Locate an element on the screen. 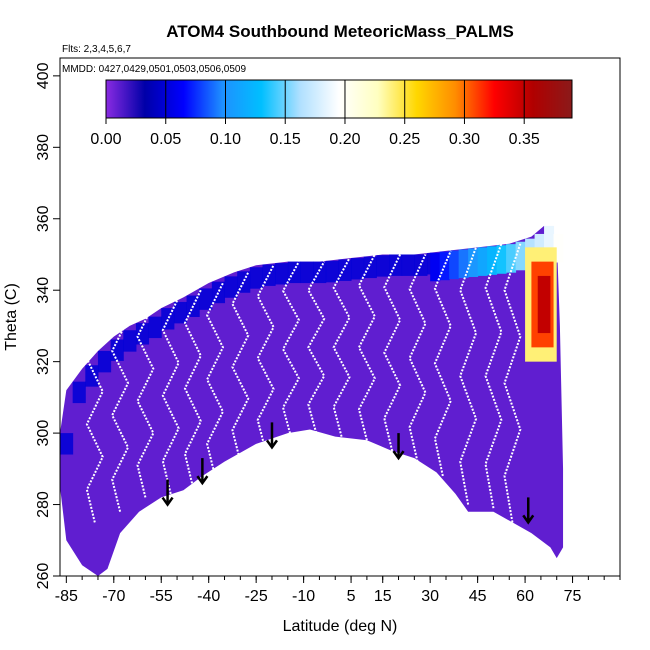  colorbar-tick-label: 0.15 is located at coordinates (285, 139).